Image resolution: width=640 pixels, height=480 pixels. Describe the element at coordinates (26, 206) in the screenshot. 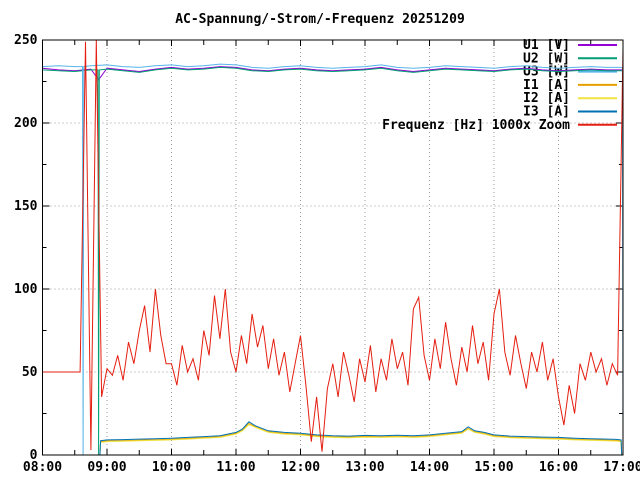

I see `y-tick-label: 150` at that location.